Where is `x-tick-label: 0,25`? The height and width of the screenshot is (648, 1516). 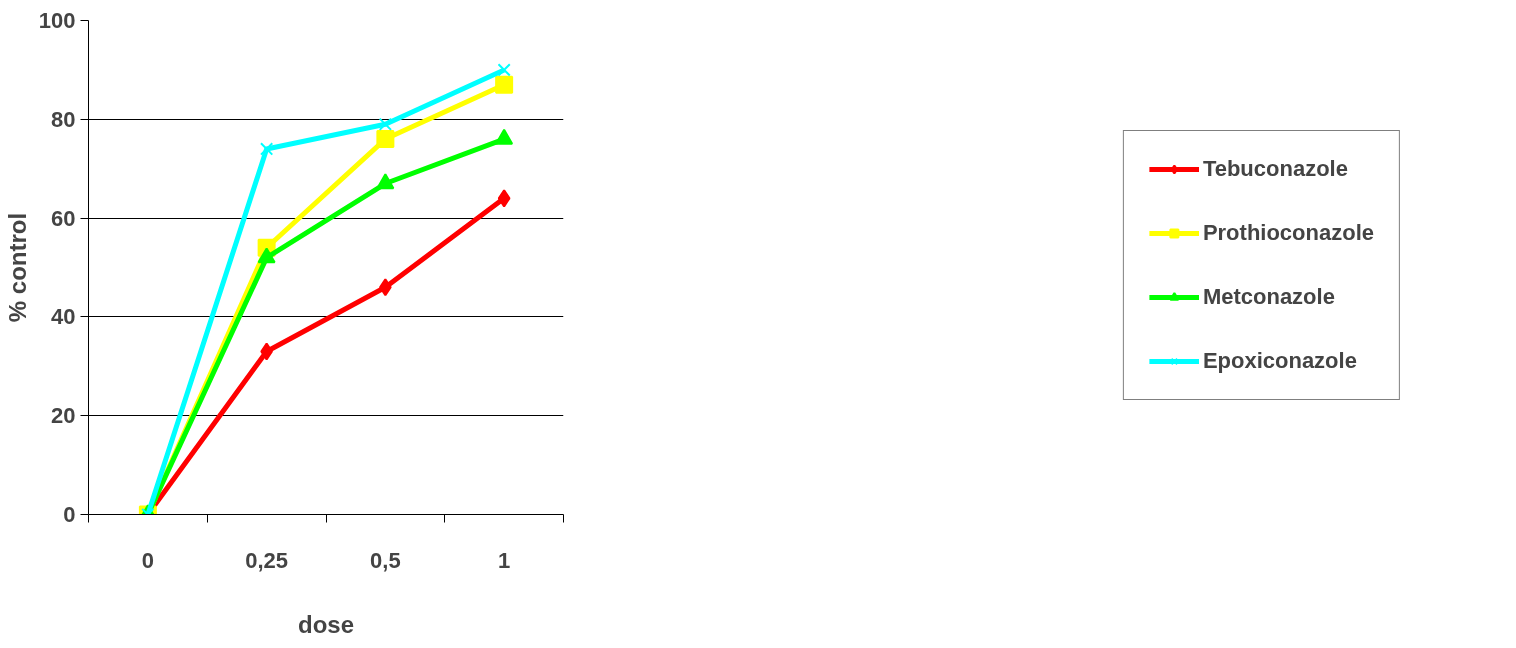
x-tick-label: 0,25 is located at coordinates (267, 560).